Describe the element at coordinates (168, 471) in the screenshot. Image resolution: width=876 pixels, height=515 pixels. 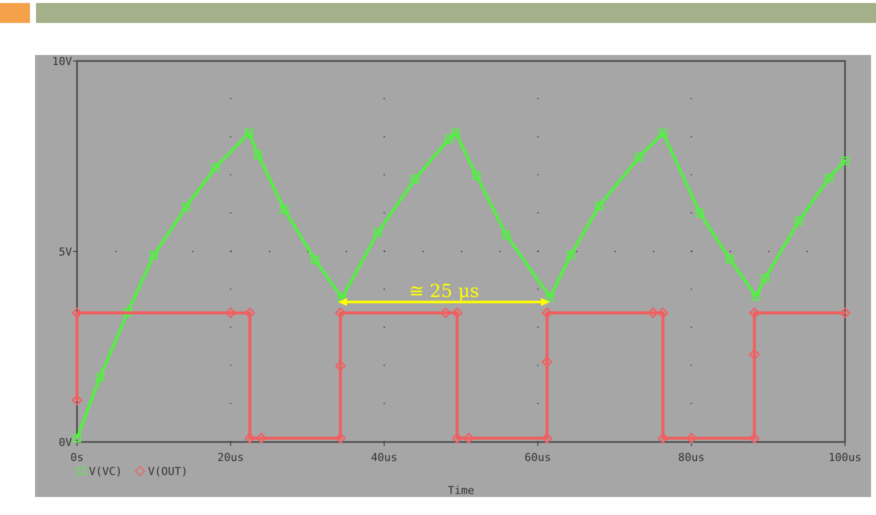
I see `legend-label: V(OUT)` at that location.